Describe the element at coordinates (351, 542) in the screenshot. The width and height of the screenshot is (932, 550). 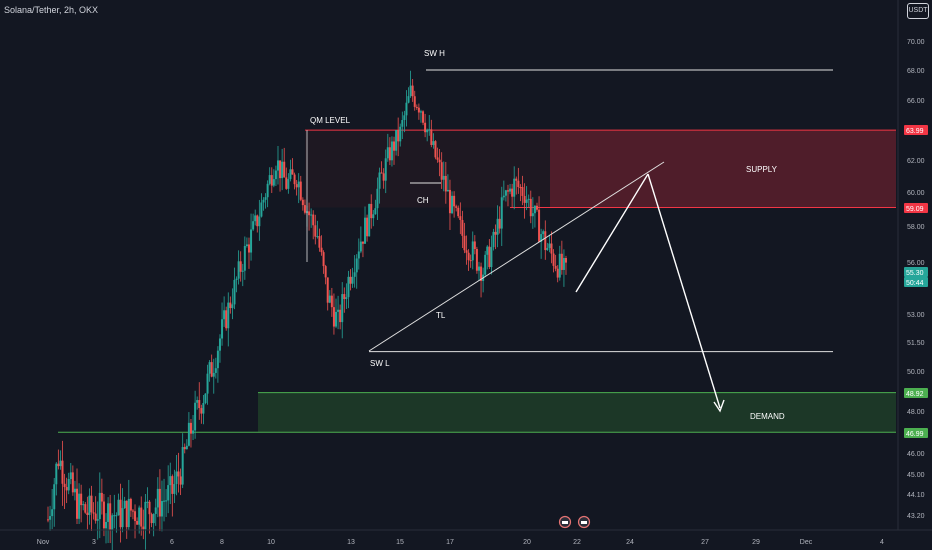
I see `time-tick-label: 13` at that location.